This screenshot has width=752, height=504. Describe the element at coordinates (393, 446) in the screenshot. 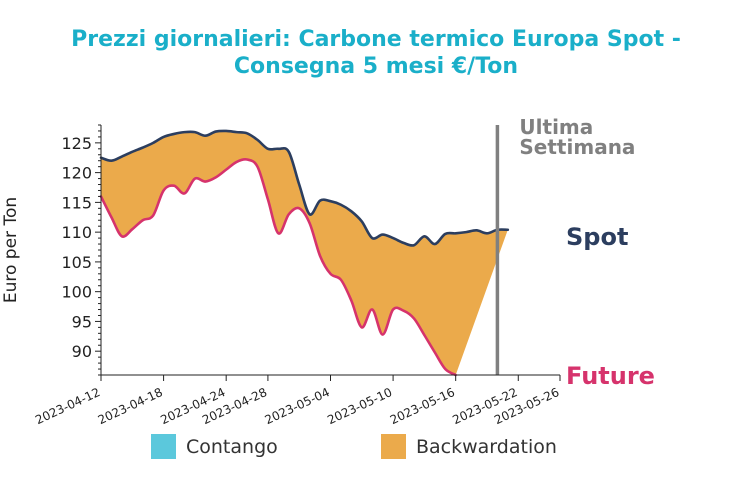

I see `legend-swatch-backwardation` at that location.